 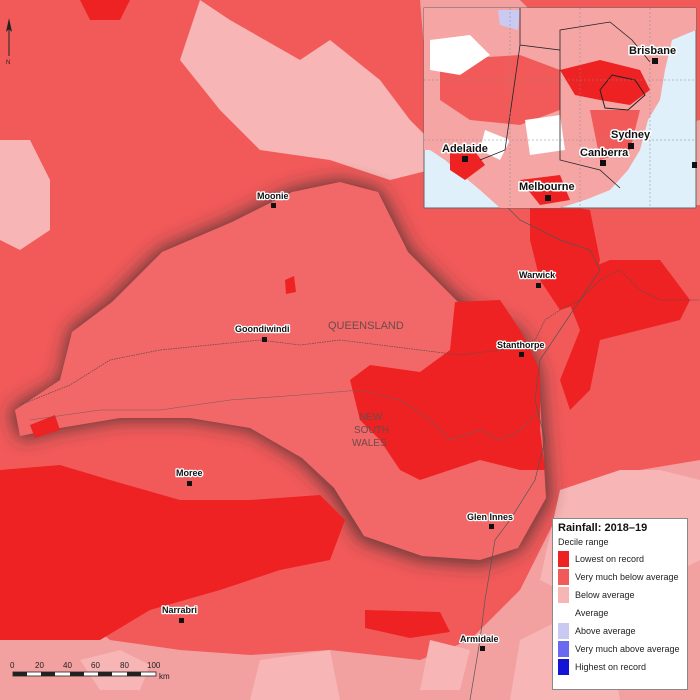 I want to click on scale-tick-100: 100, so click(x=154, y=665).